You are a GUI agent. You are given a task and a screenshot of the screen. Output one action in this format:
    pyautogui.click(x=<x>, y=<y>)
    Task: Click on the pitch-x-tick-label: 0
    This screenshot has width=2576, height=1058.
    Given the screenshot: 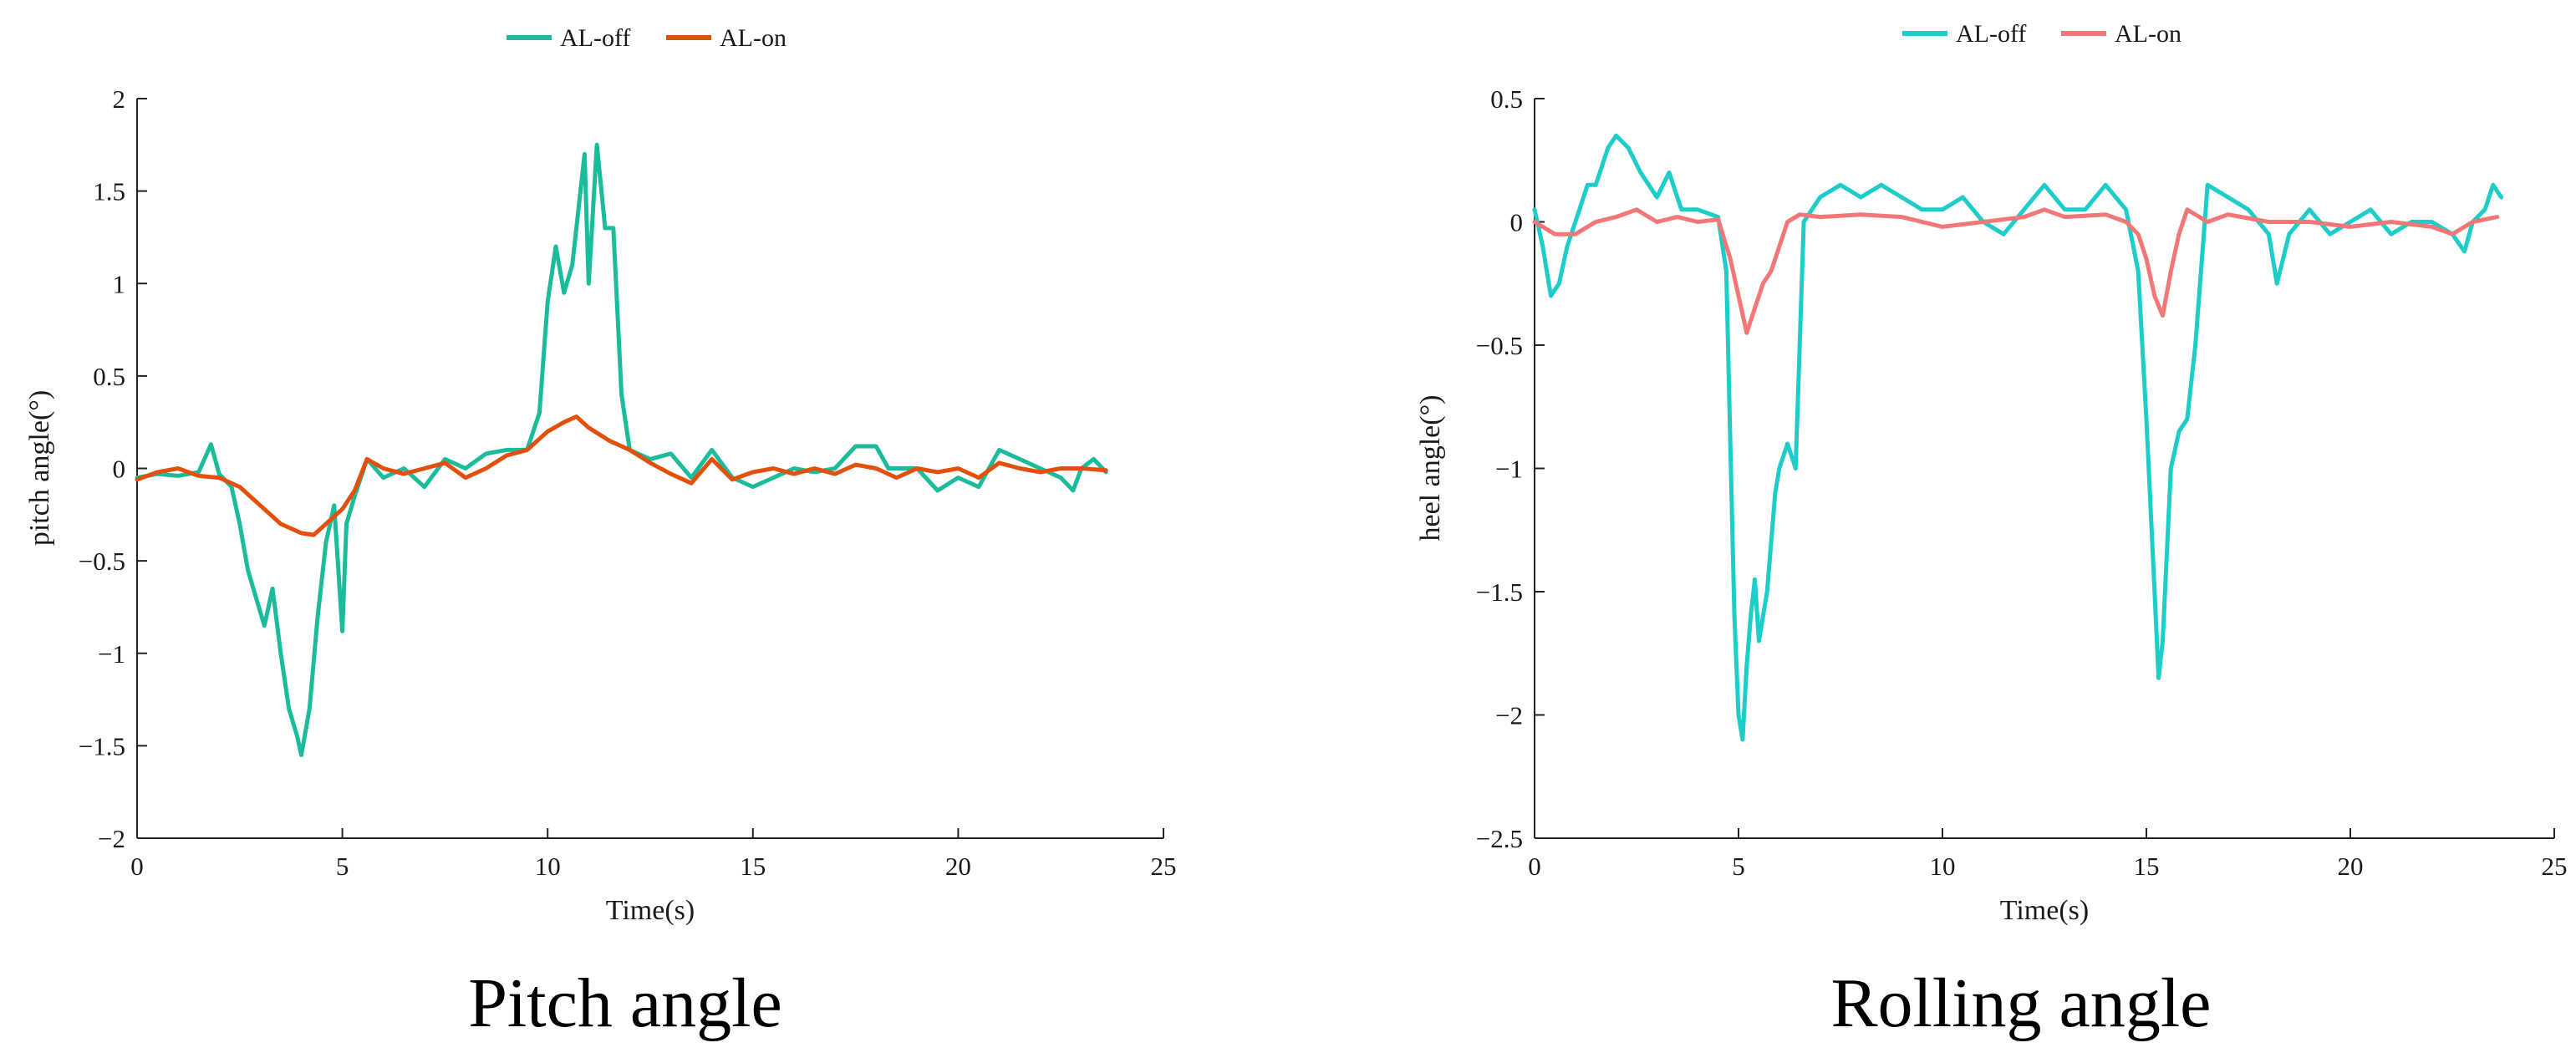 What is the action you would take?
    pyautogui.click(x=137, y=867)
    